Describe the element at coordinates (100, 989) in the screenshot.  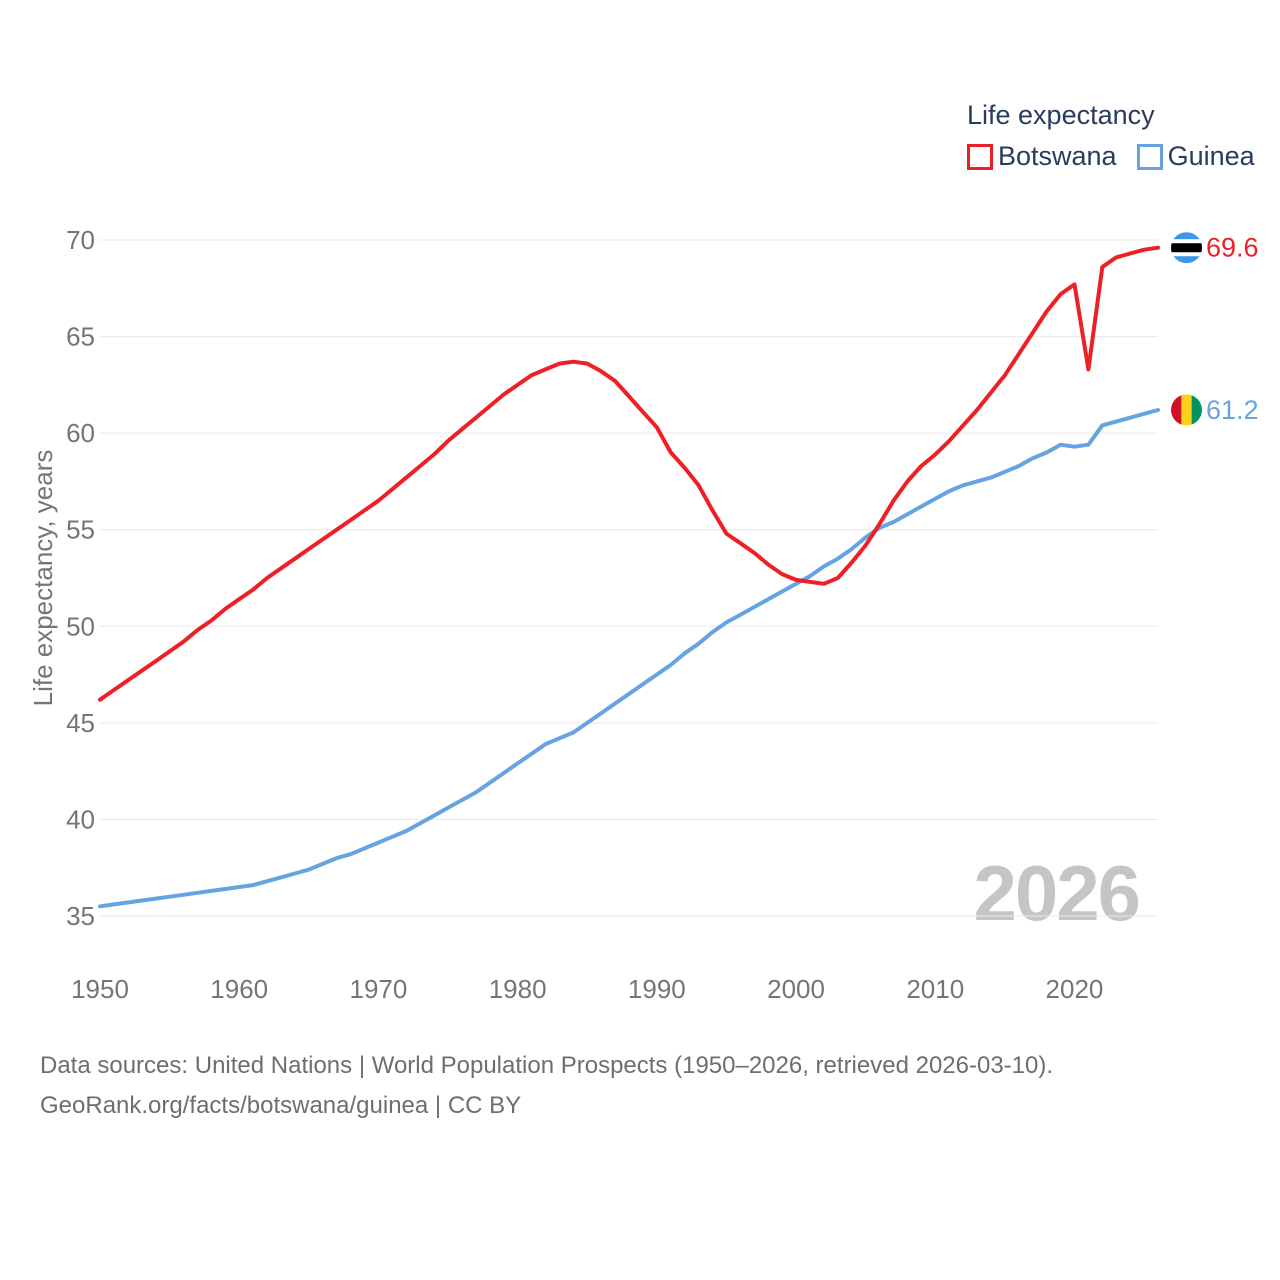
I see `x-tick-label: 1950` at that location.